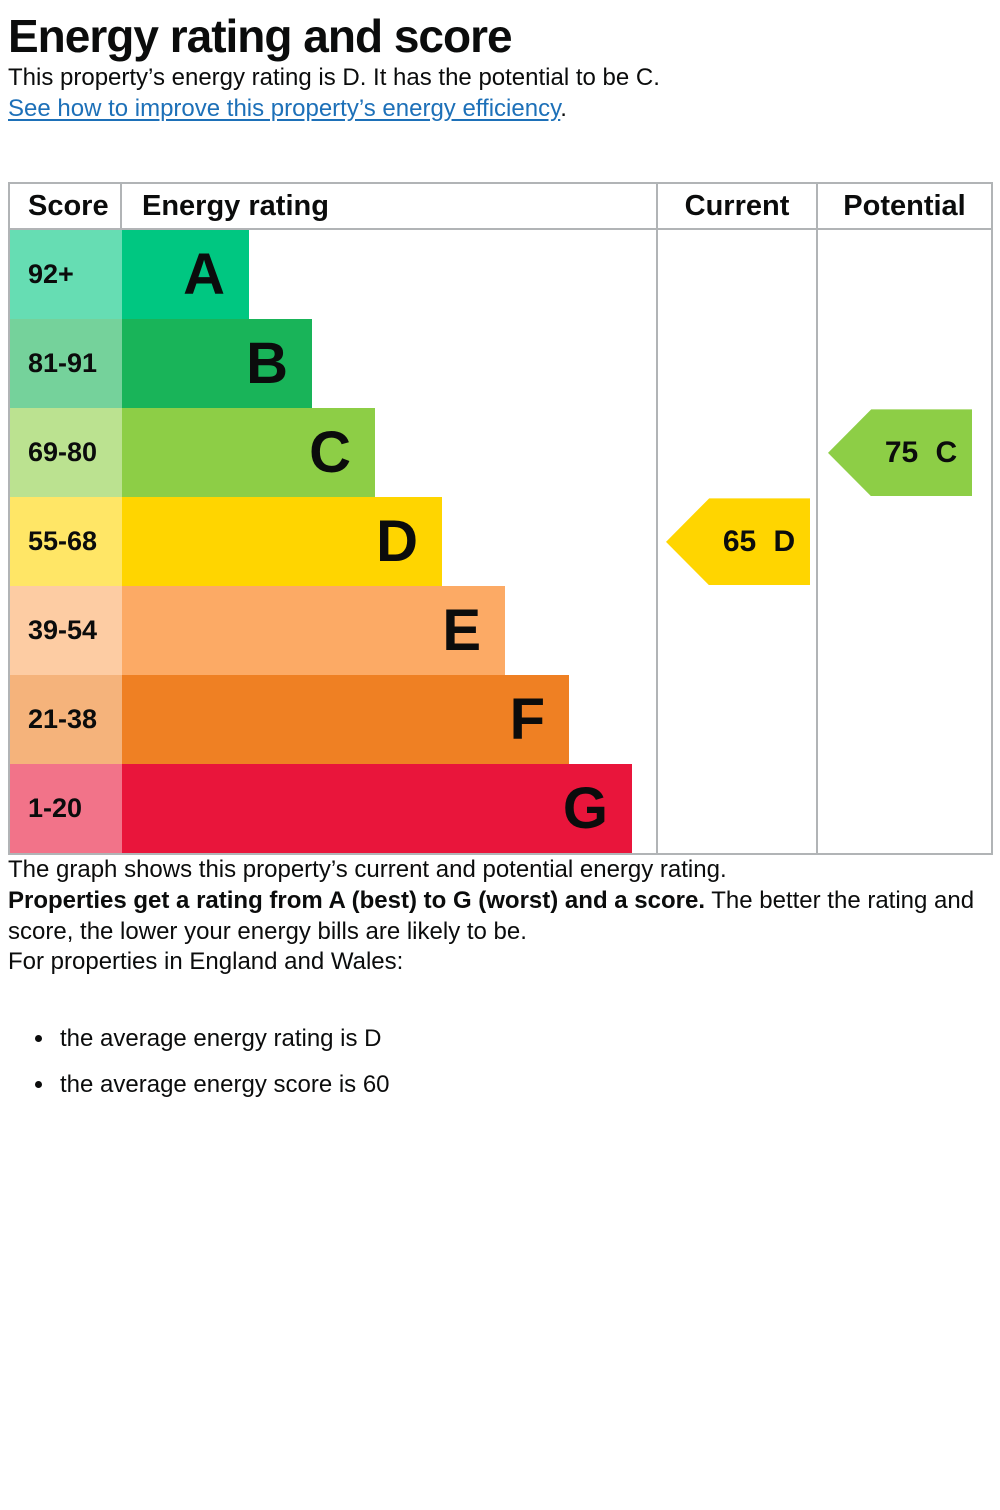 The height and width of the screenshot is (1510, 1000). What do you see at coordinates (204, 274) in the screenshot?
I see `band-letter-a: A` at bounding box center [204, 274].